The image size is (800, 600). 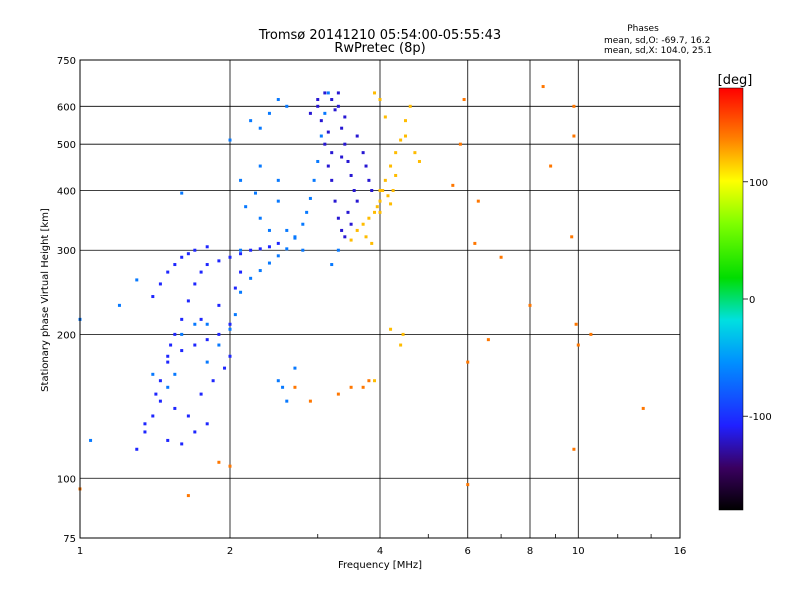 I want to click on colorbar-tick-label: 0, so click(x=752, y=300).